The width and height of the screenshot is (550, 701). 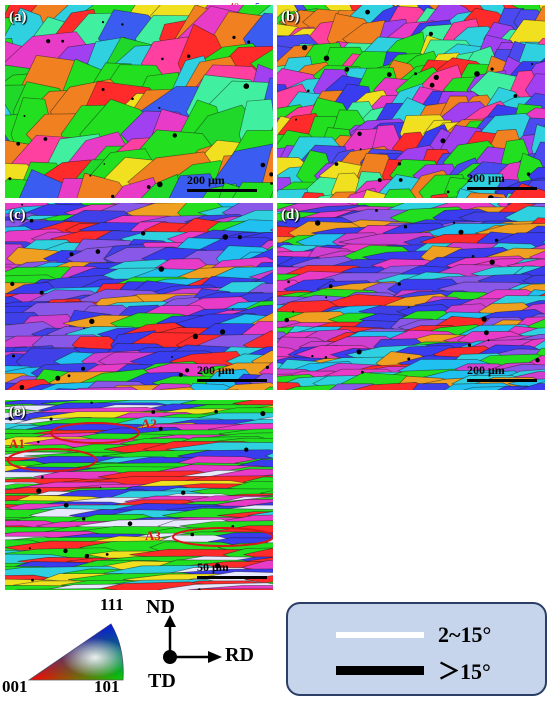 What do you see at coordinates (140, 484) in the screenshot?
I see `region-ellipses` at bounding box center [140, 484].